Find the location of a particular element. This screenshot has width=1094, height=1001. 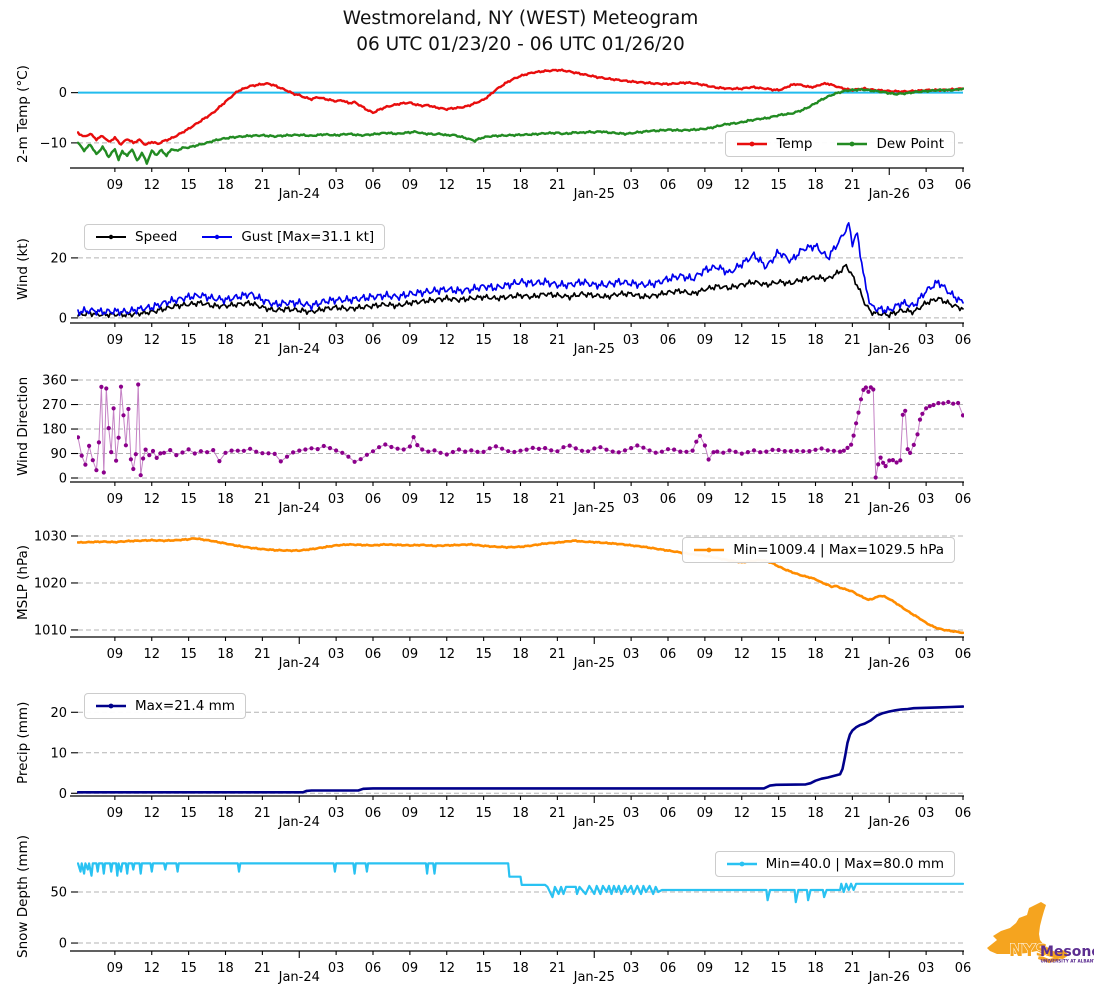

y-tick-label: 0 is located at coordinates (63, 944).